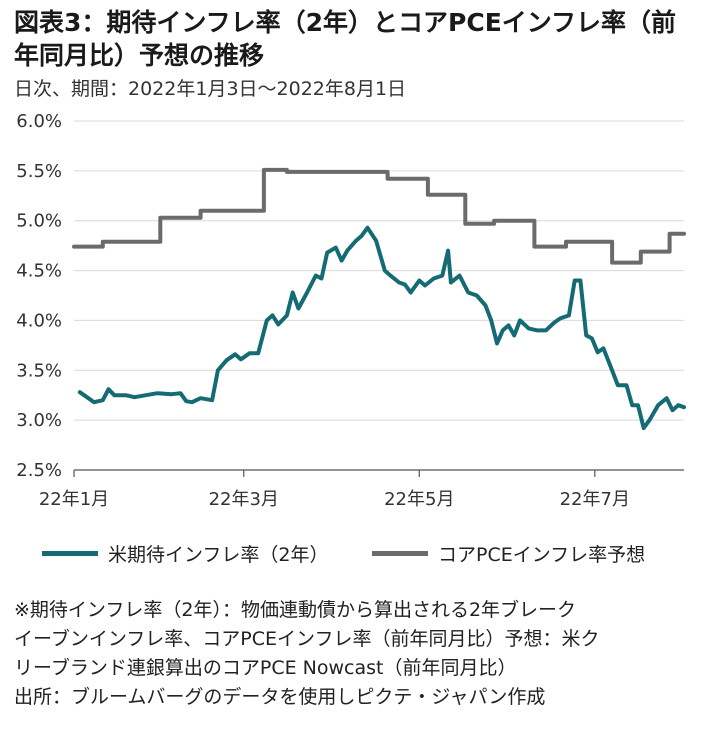 This screenshot has height=744, width=704. What do you see at coordinates (345, 39) in the screenshot?
I see `chart-title: 図表3：期待インフレ率（2年）とコアPCEインフレ率（前年同月比）予想の推移` at bounding box center [345, 39].